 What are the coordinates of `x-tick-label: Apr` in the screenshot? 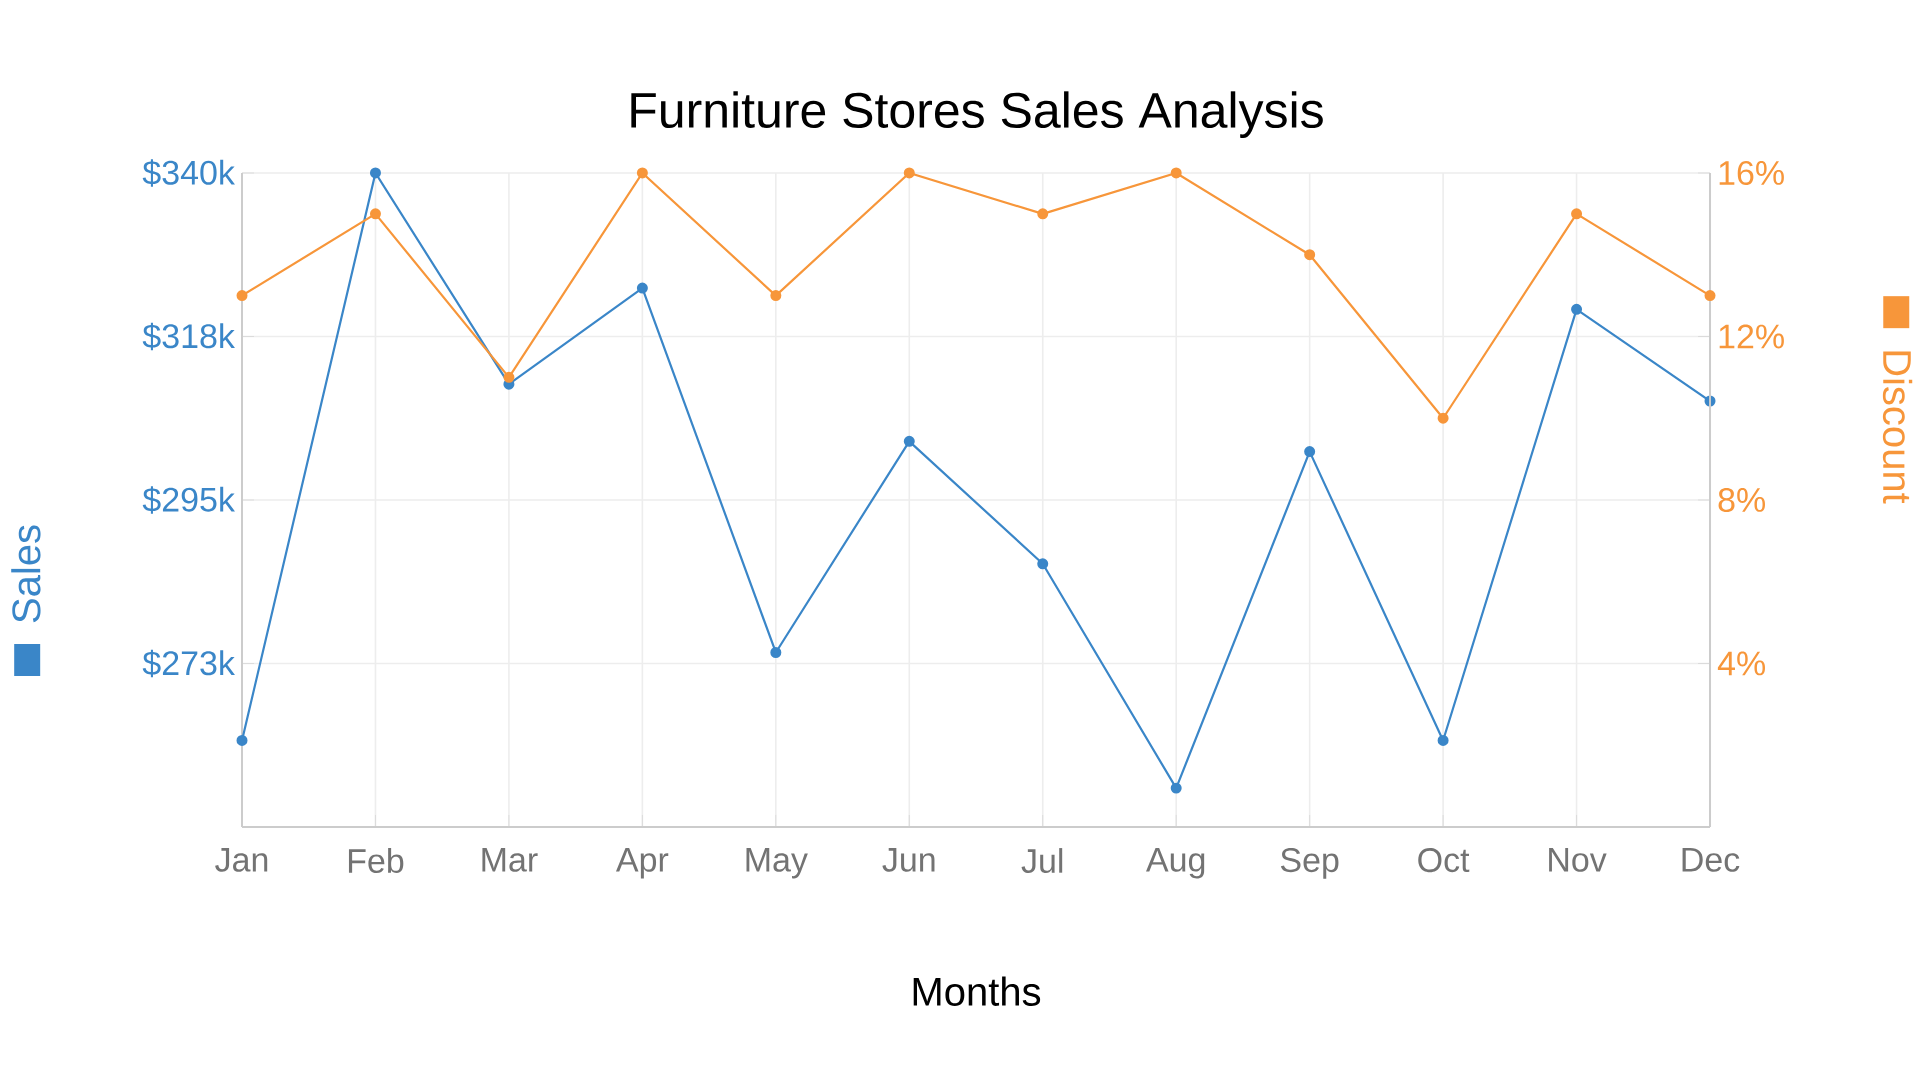 It's located at (642, 863).